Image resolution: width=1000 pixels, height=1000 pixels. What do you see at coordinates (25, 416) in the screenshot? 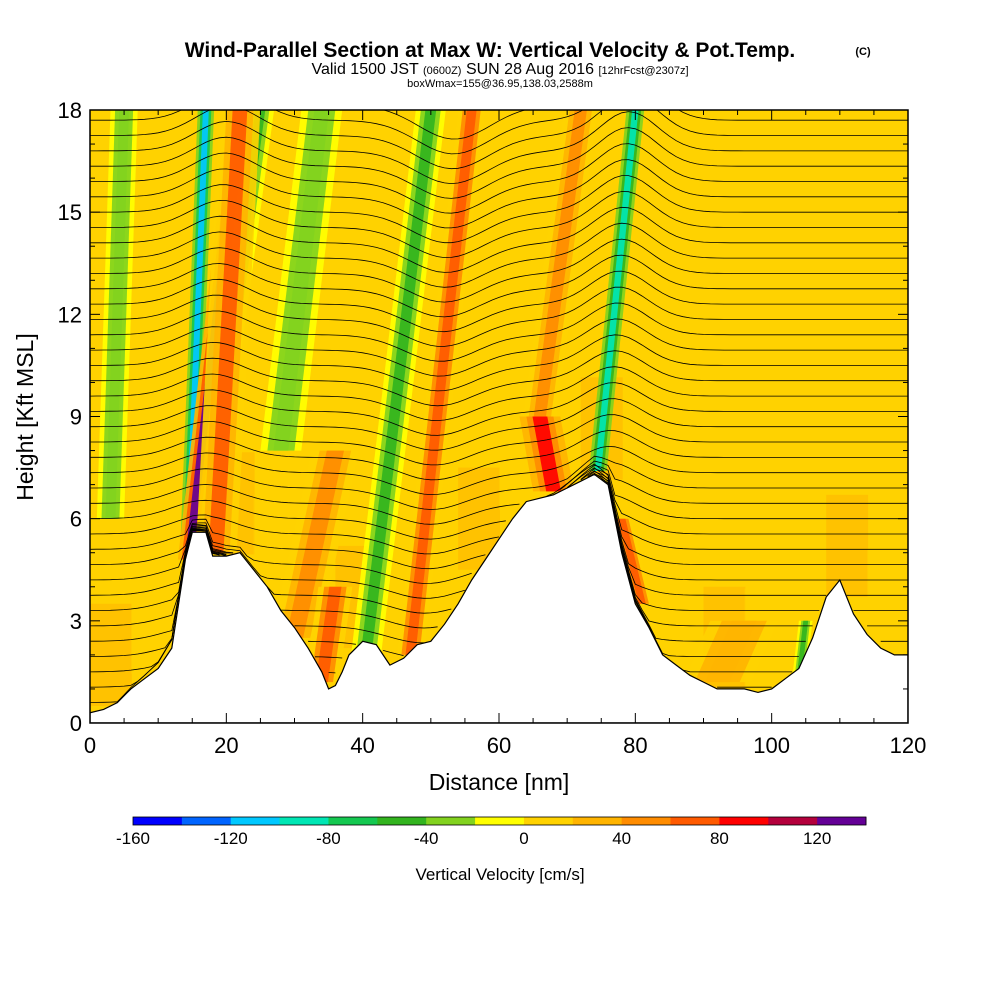
I see `y-axis-label: Height [Kft MSL]` at bounding box center [25, 416].